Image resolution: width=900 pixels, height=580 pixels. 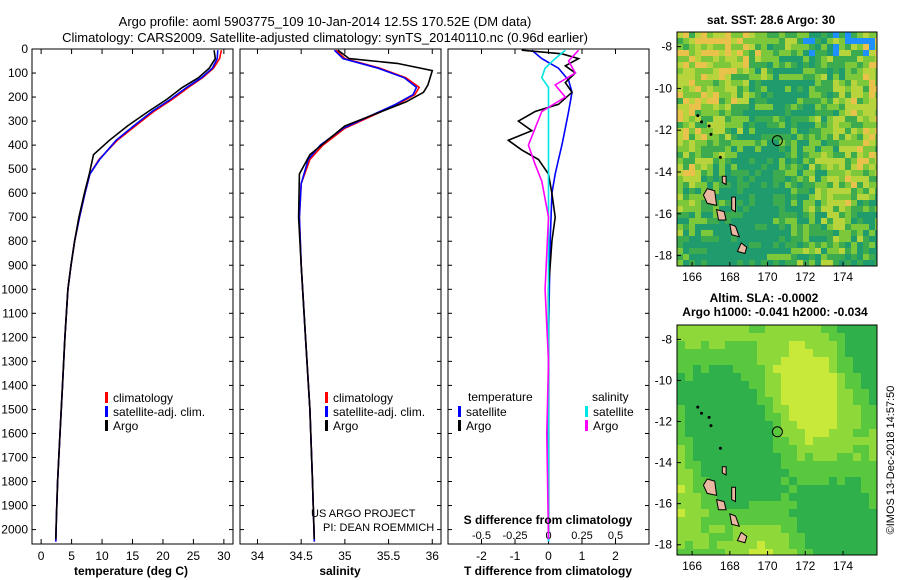 What do you see at coordinates (14, 361) in the screenshot?
I see `depth-tick-label: 1300` at bounding box center [14, 361].